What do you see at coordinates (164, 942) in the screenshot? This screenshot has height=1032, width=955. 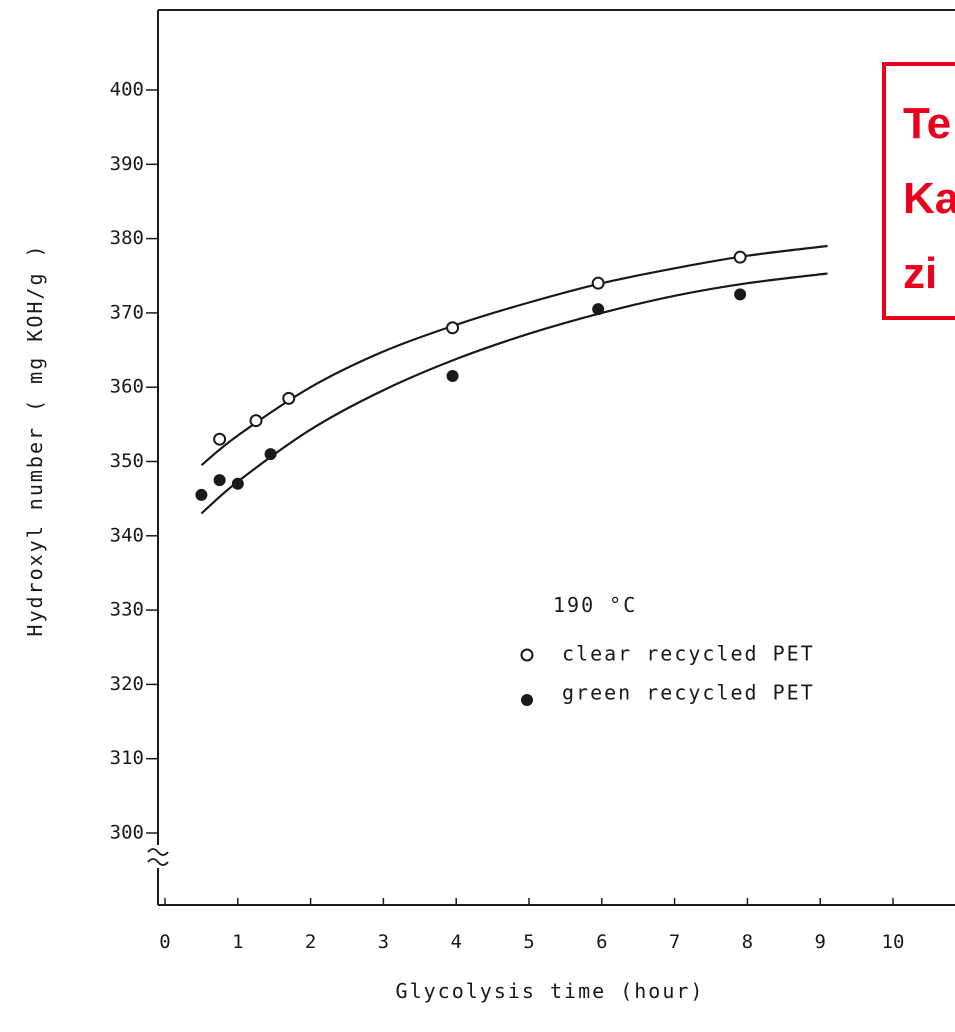 I see `x-tick-label: 0` at bounding box center [164, 942].